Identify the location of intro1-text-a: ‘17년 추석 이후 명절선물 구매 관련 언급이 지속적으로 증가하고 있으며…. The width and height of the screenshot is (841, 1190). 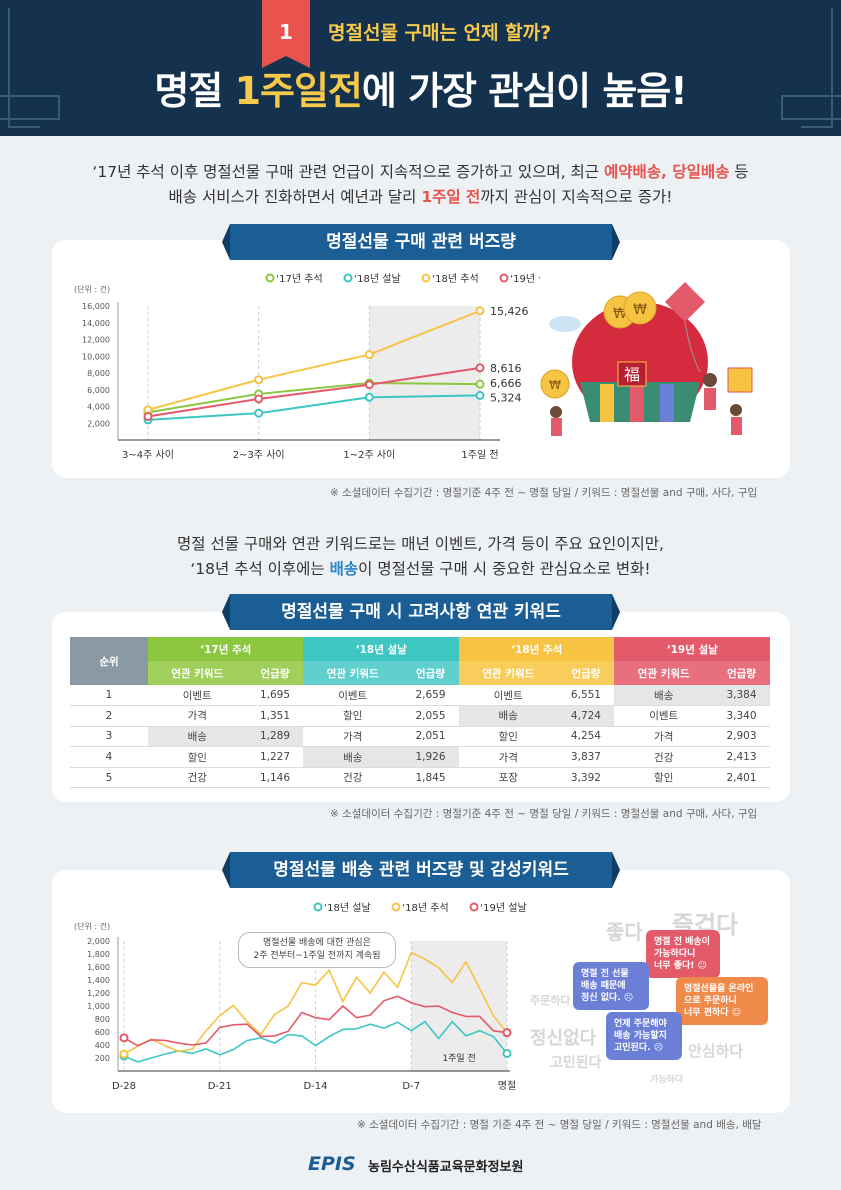
(348, 172).